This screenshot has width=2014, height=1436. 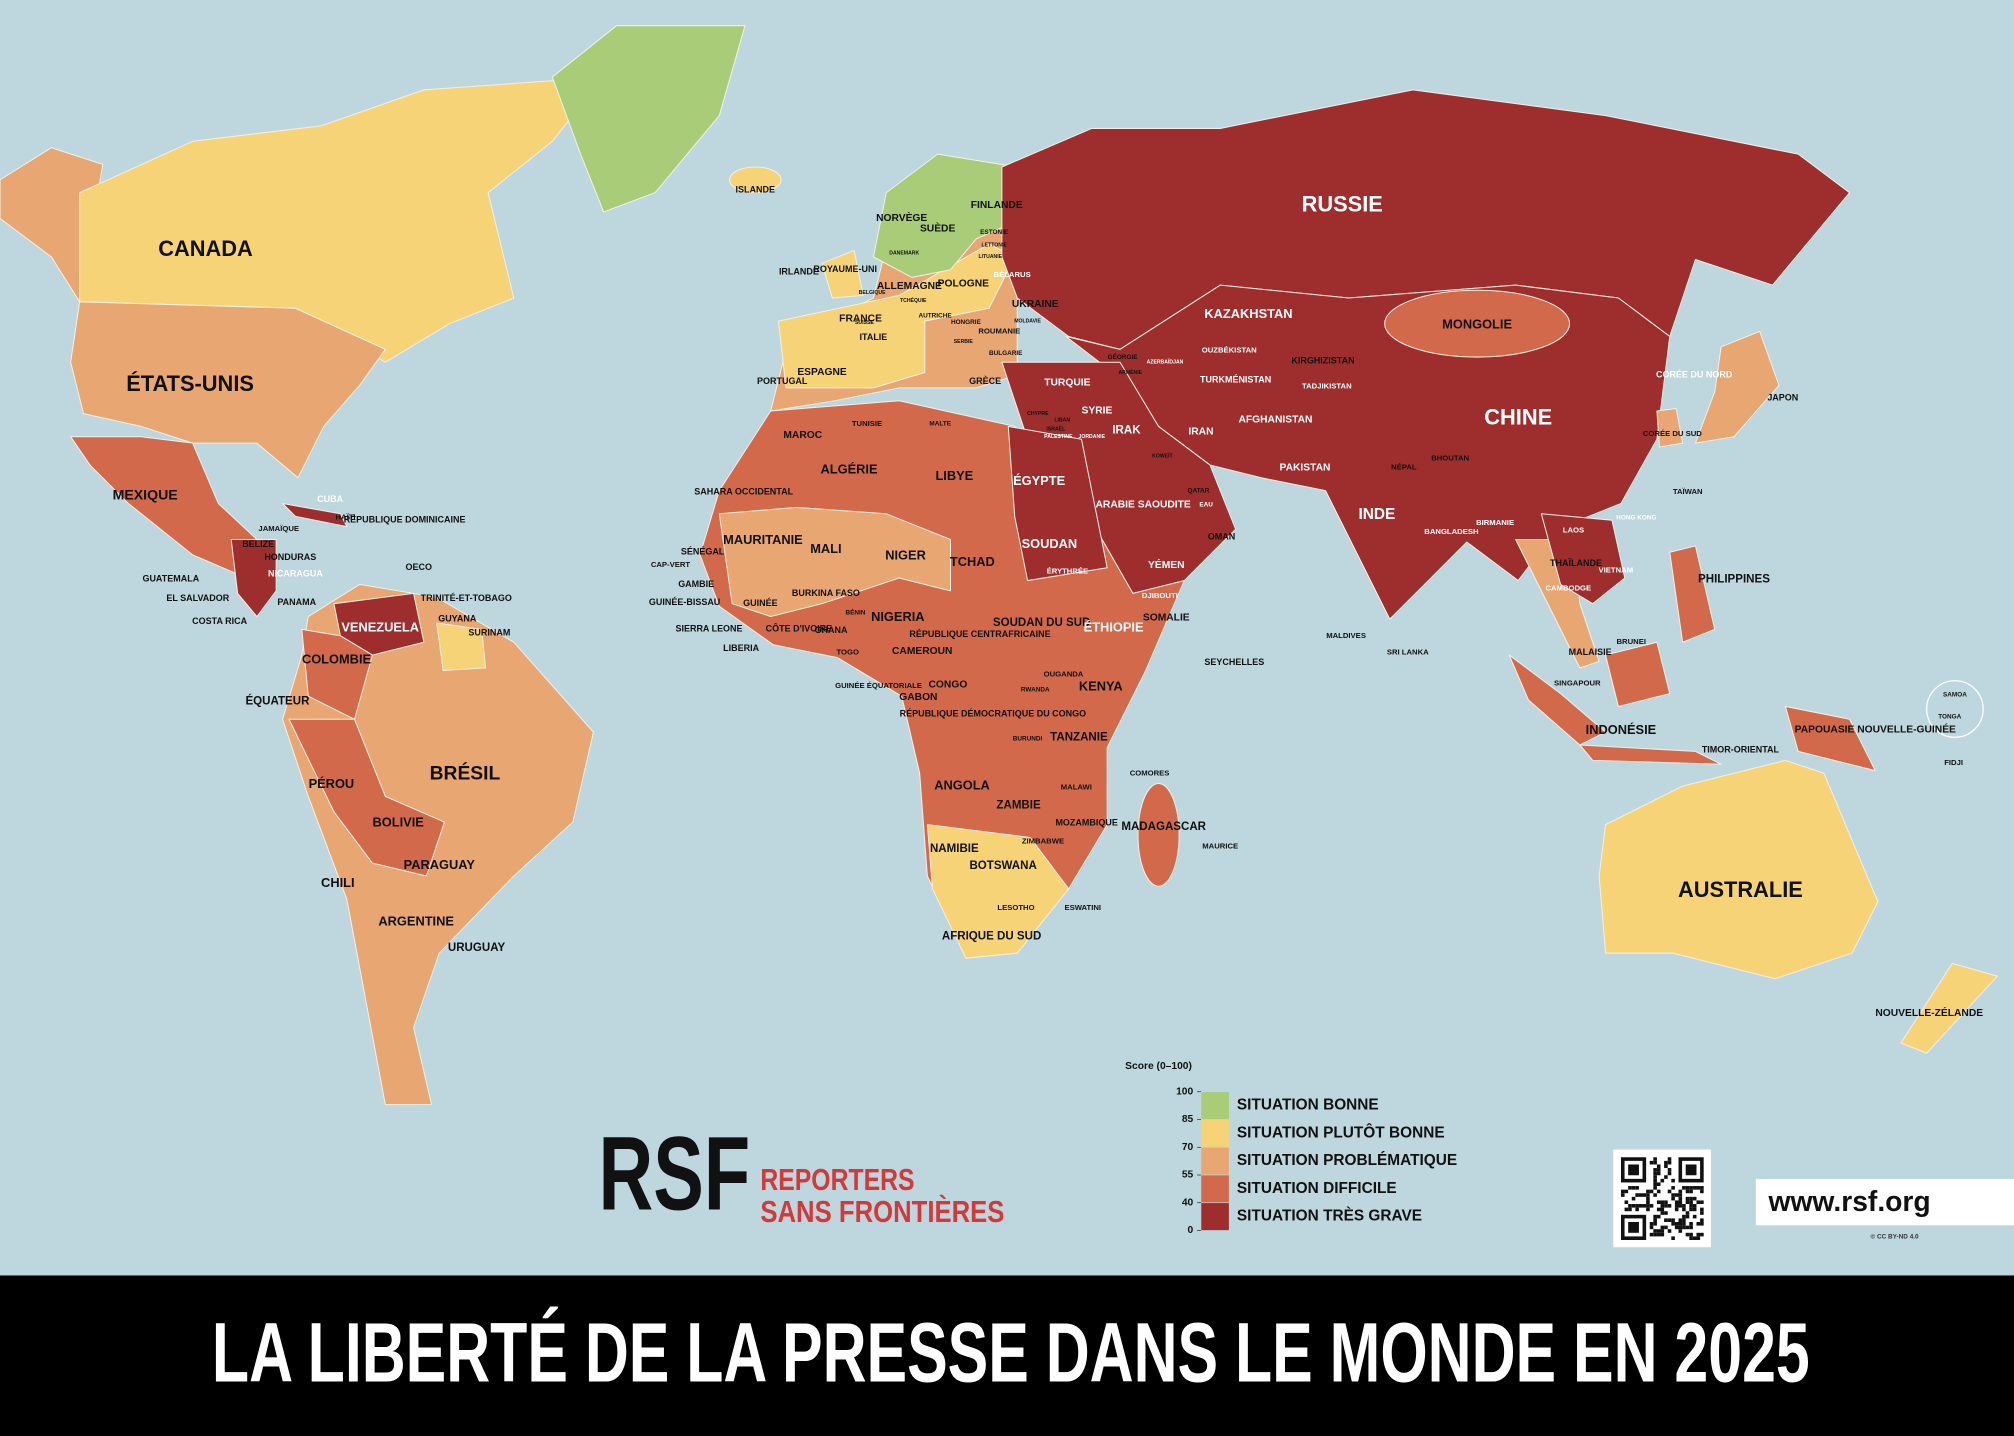 What do you see at coordinates (1451, 531) in the screenshot?
I see `country-label: BANGLADESH` at bounding box center [1451, 531].